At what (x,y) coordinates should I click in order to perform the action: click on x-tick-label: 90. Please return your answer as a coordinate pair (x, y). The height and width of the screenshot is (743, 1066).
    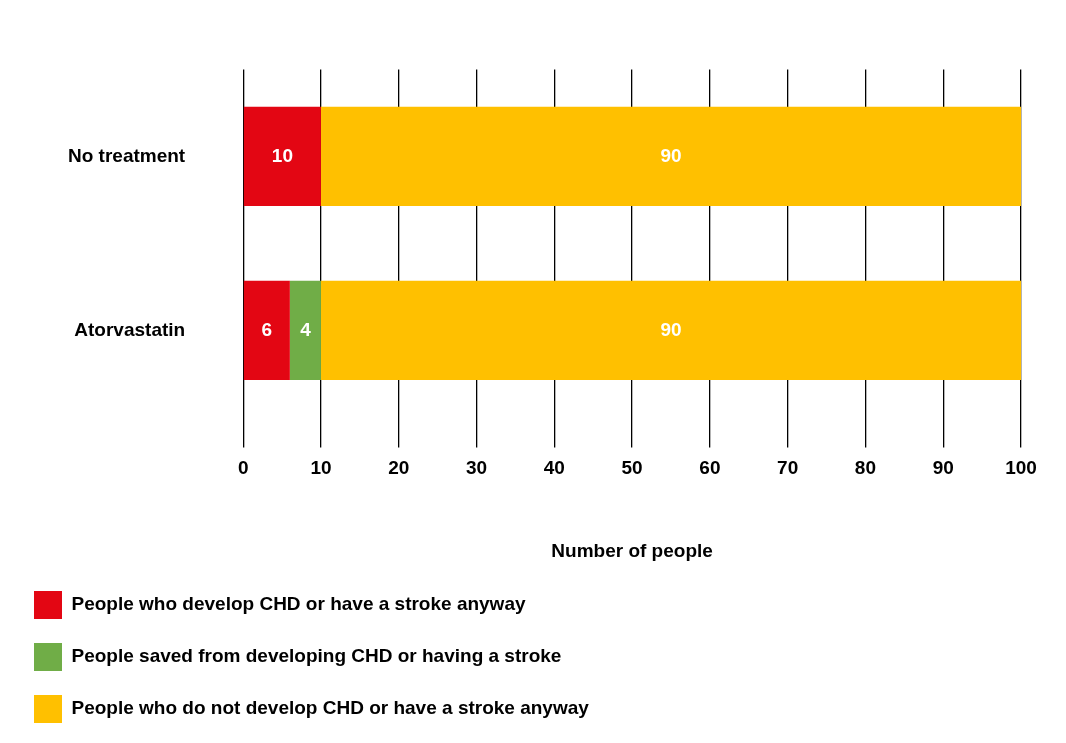
    Looking at the image, I should click on (943, 468).